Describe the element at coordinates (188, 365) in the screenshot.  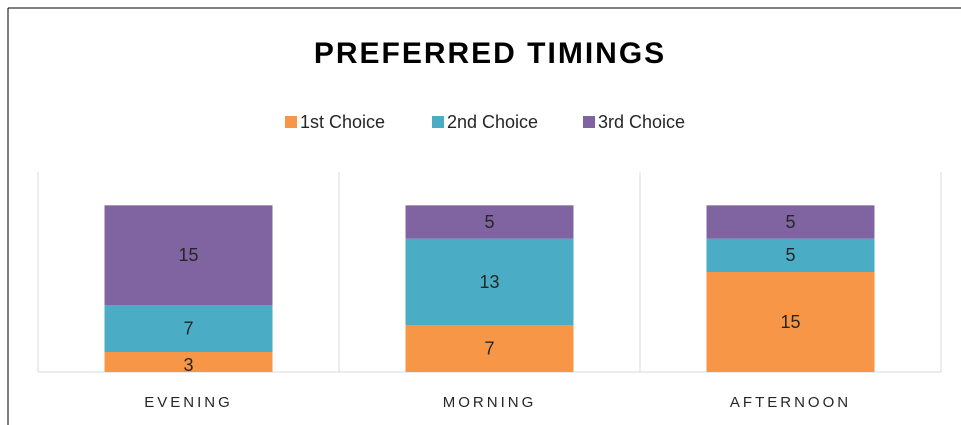
I see `data-label: 3` at that location.